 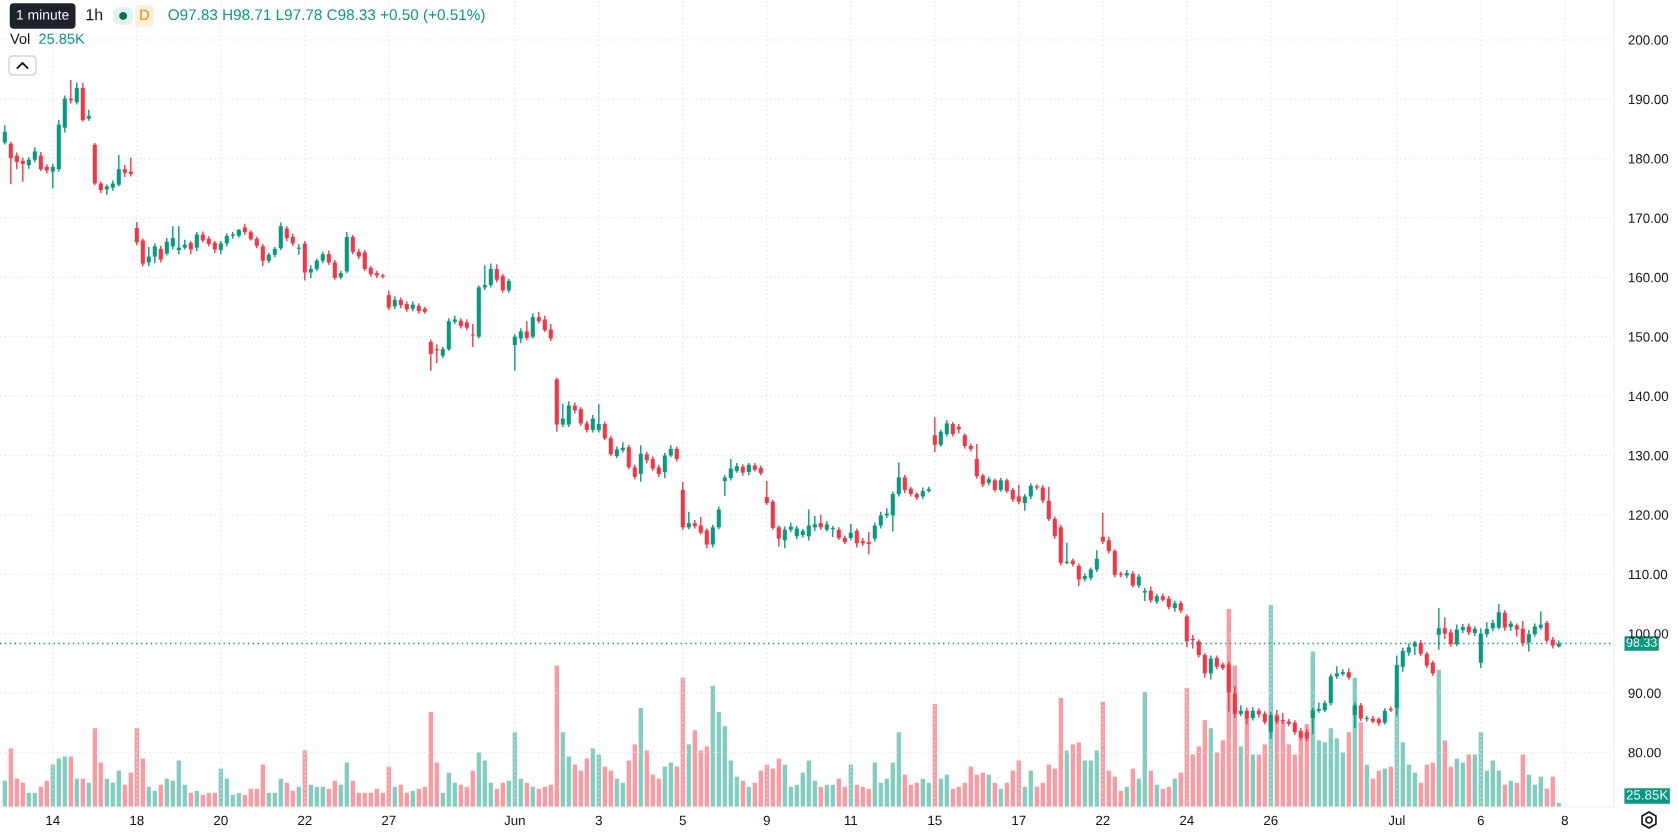 I want to click on y-tick-label: 160.00, so click(x=1648, y=277).